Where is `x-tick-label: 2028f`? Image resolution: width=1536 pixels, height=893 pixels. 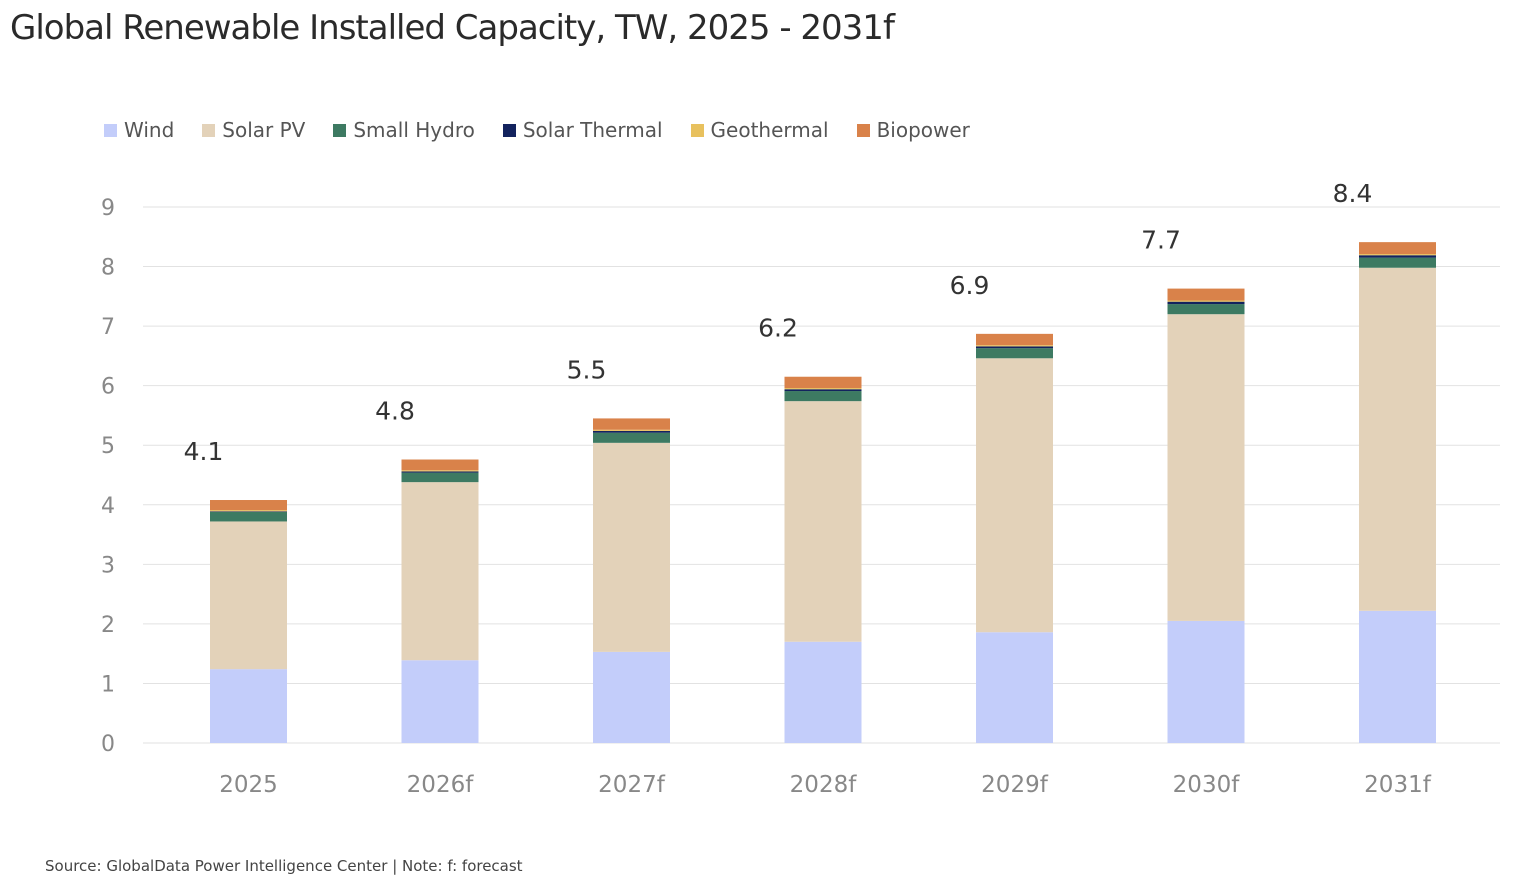 x-tick-label: 2028f is located at coordinates (824, 785).